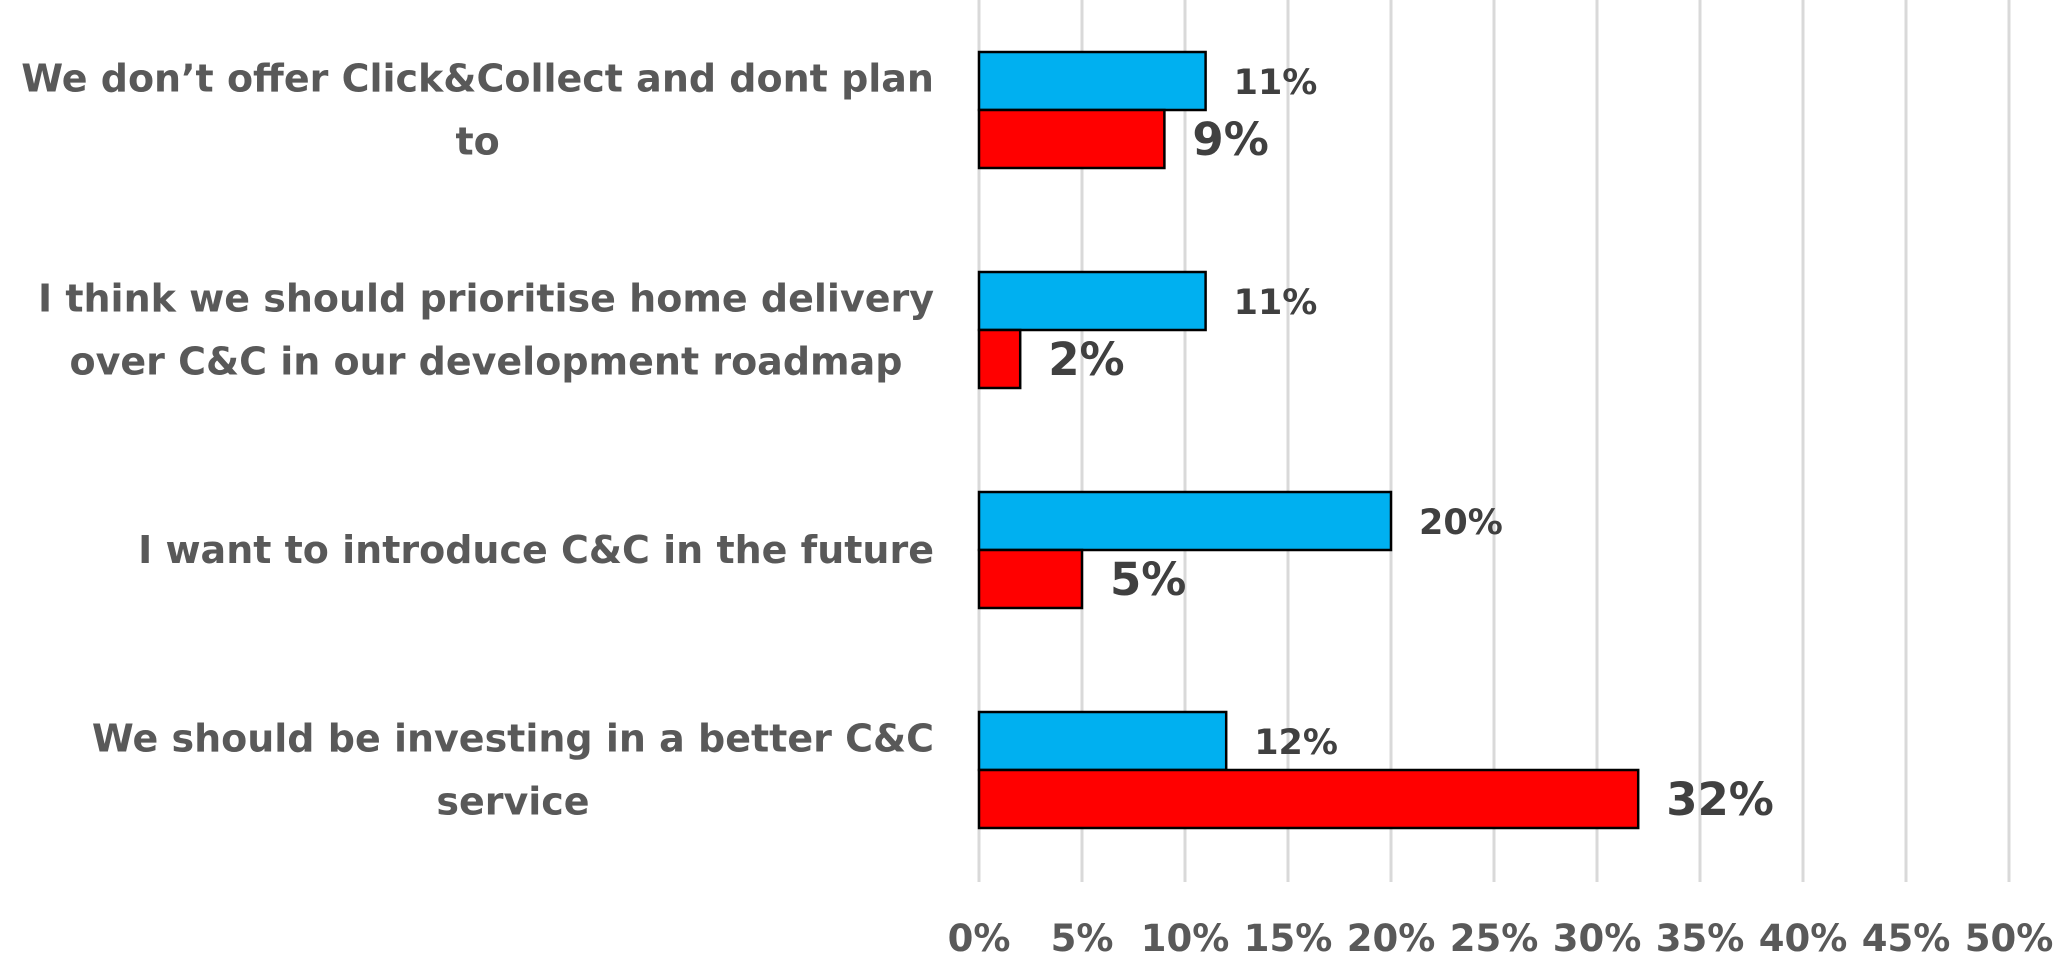  I want to click on data-label: 2%, so click(1086, 359).